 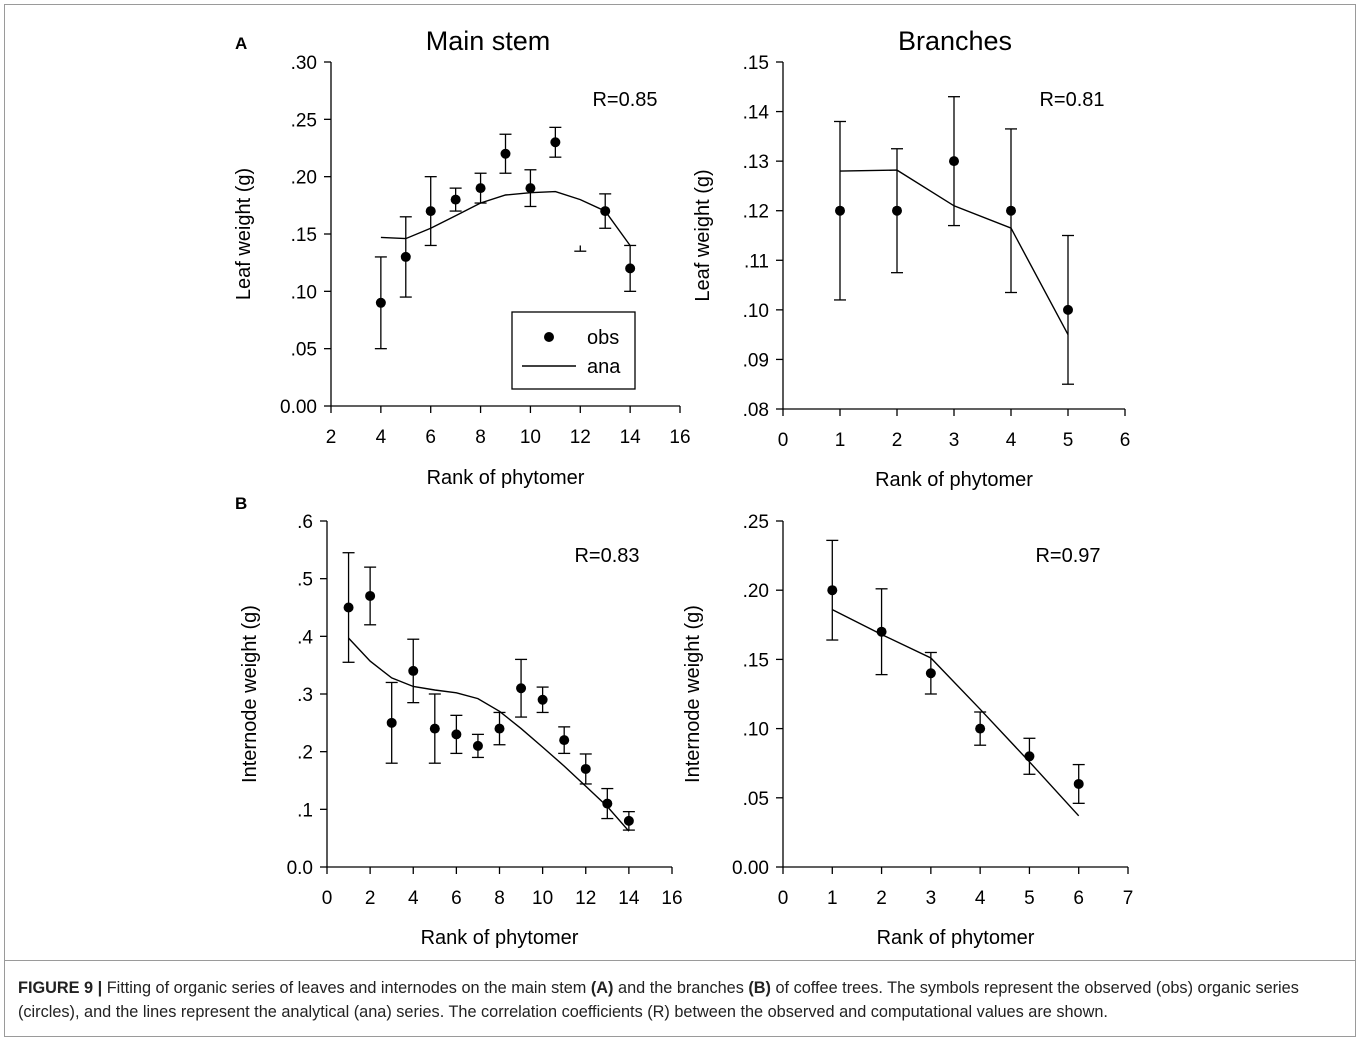 What do you see at coordinates (530, 437) in the screenshot?
I see `x-tick-label: 10` at bounding box center [530, 437].